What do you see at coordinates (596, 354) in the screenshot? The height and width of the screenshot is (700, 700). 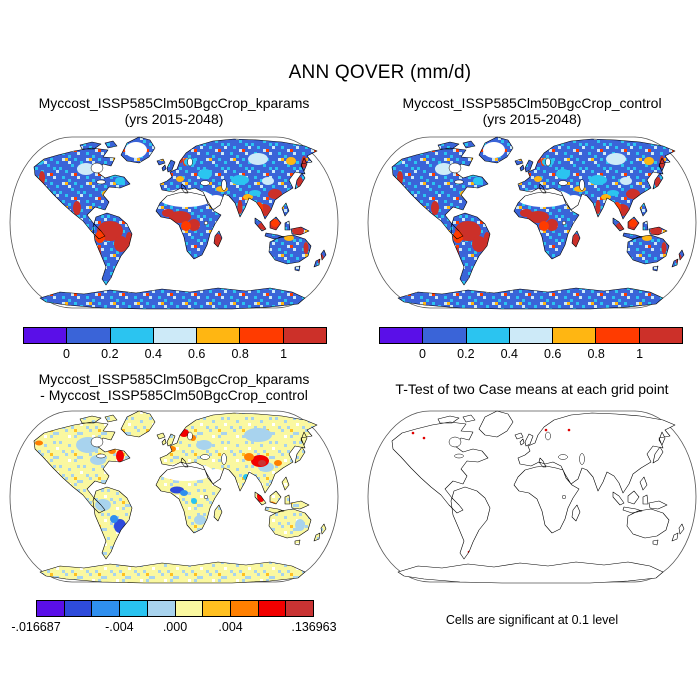 I see `colorbar-tick-label: 0.8` at bounding box center [596, 354].